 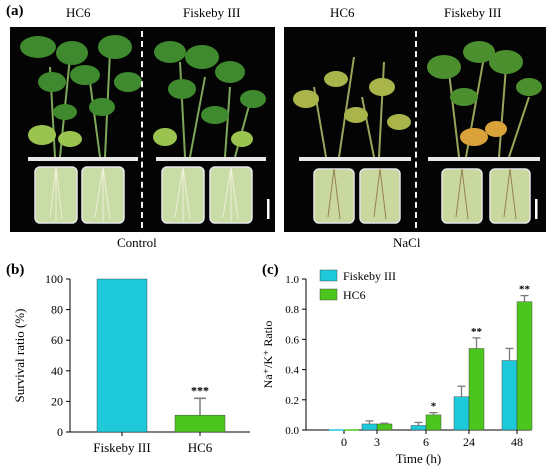 I want to click on nacl-hc6-label: HC6, so click(x=342, y=12).